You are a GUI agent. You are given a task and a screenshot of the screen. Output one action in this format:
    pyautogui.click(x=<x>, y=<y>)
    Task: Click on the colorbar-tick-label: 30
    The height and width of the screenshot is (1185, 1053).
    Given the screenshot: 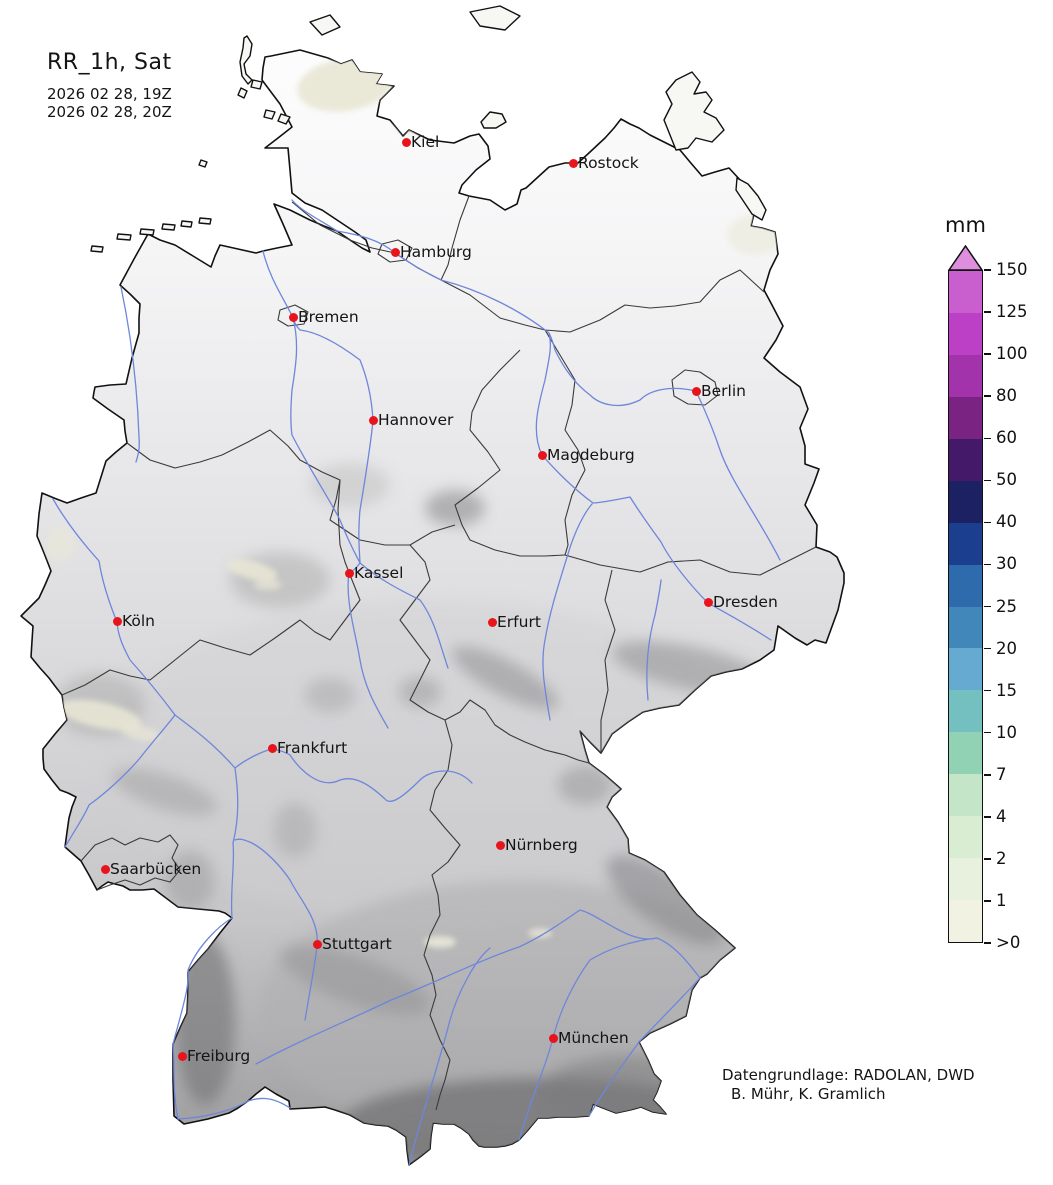 What is the action you would take?
    pyautogui.click(x=1006, y=564)
    